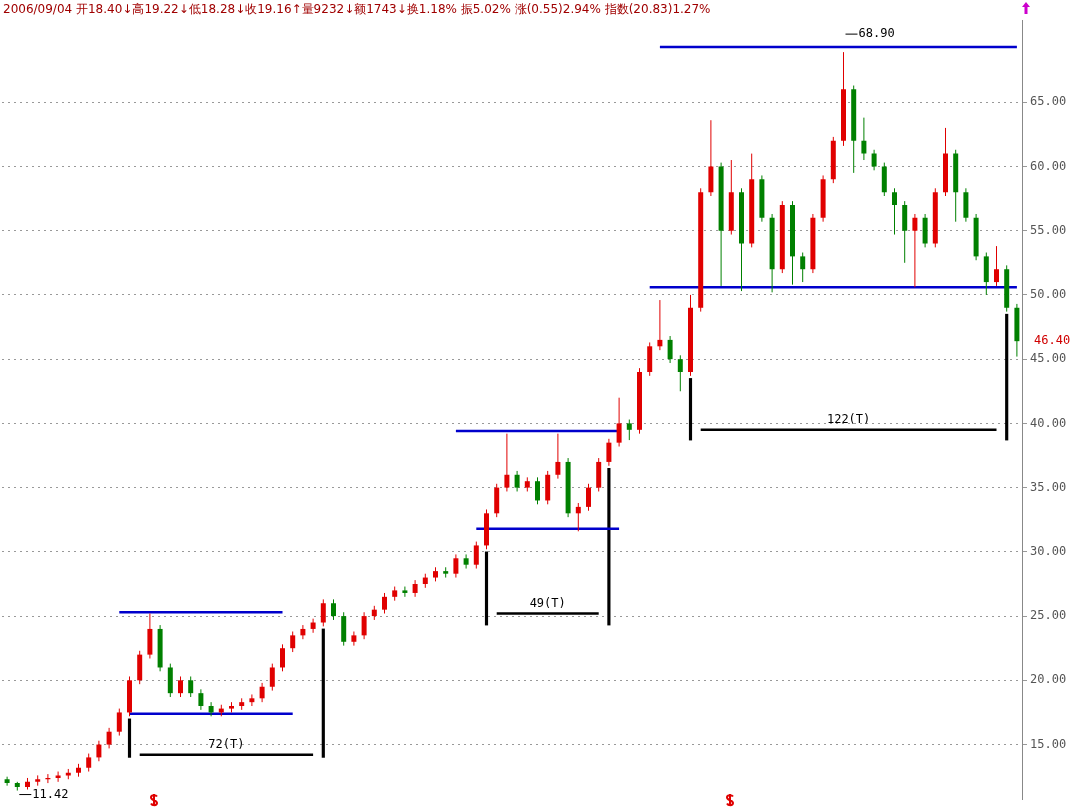 The width and height of the screenshot is (1080, 810). I want to click on text: 2006/09/04 开18.40↓高19.22↓低18.28↓收19.16↑量9232↓额1743↓换1.18% 振5.02% 涨(0.55)2.94% 指数(20.83)1.27%, so click(357, 9).